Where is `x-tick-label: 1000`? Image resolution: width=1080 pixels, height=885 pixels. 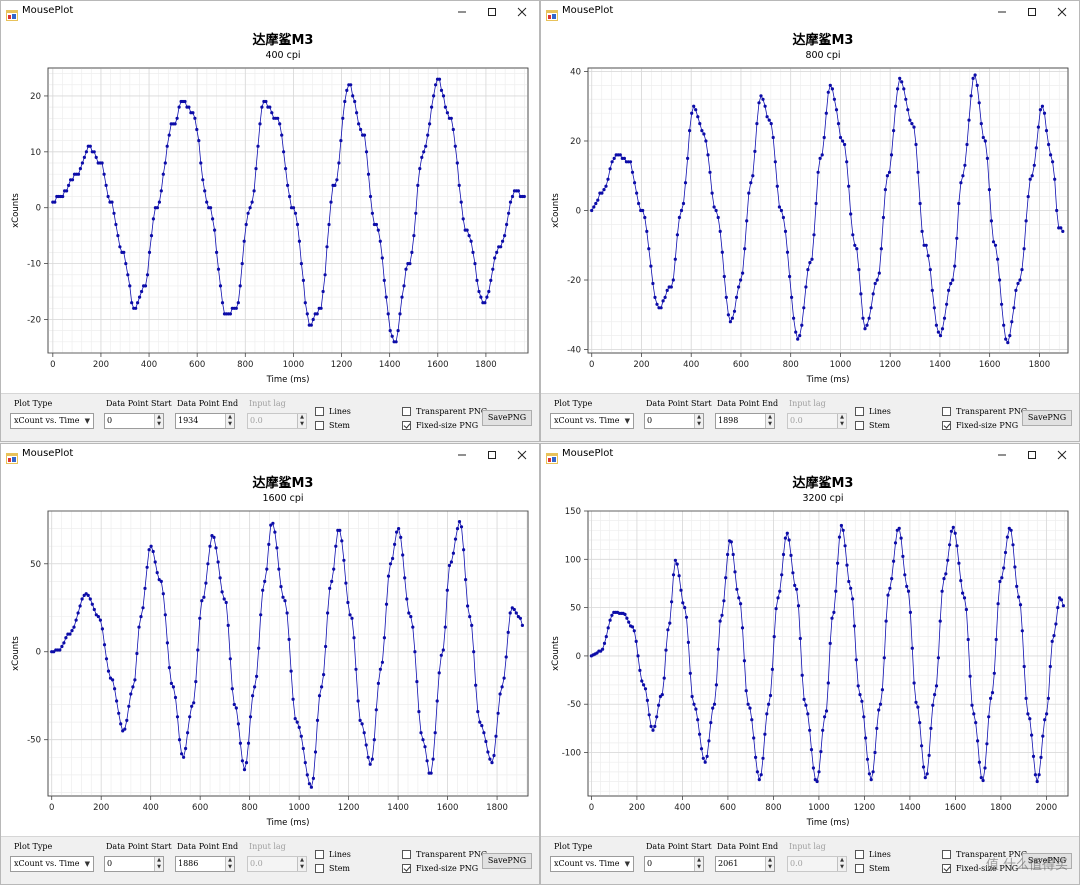
x-tick-label: 1000 is located at coordinates (294, 365).